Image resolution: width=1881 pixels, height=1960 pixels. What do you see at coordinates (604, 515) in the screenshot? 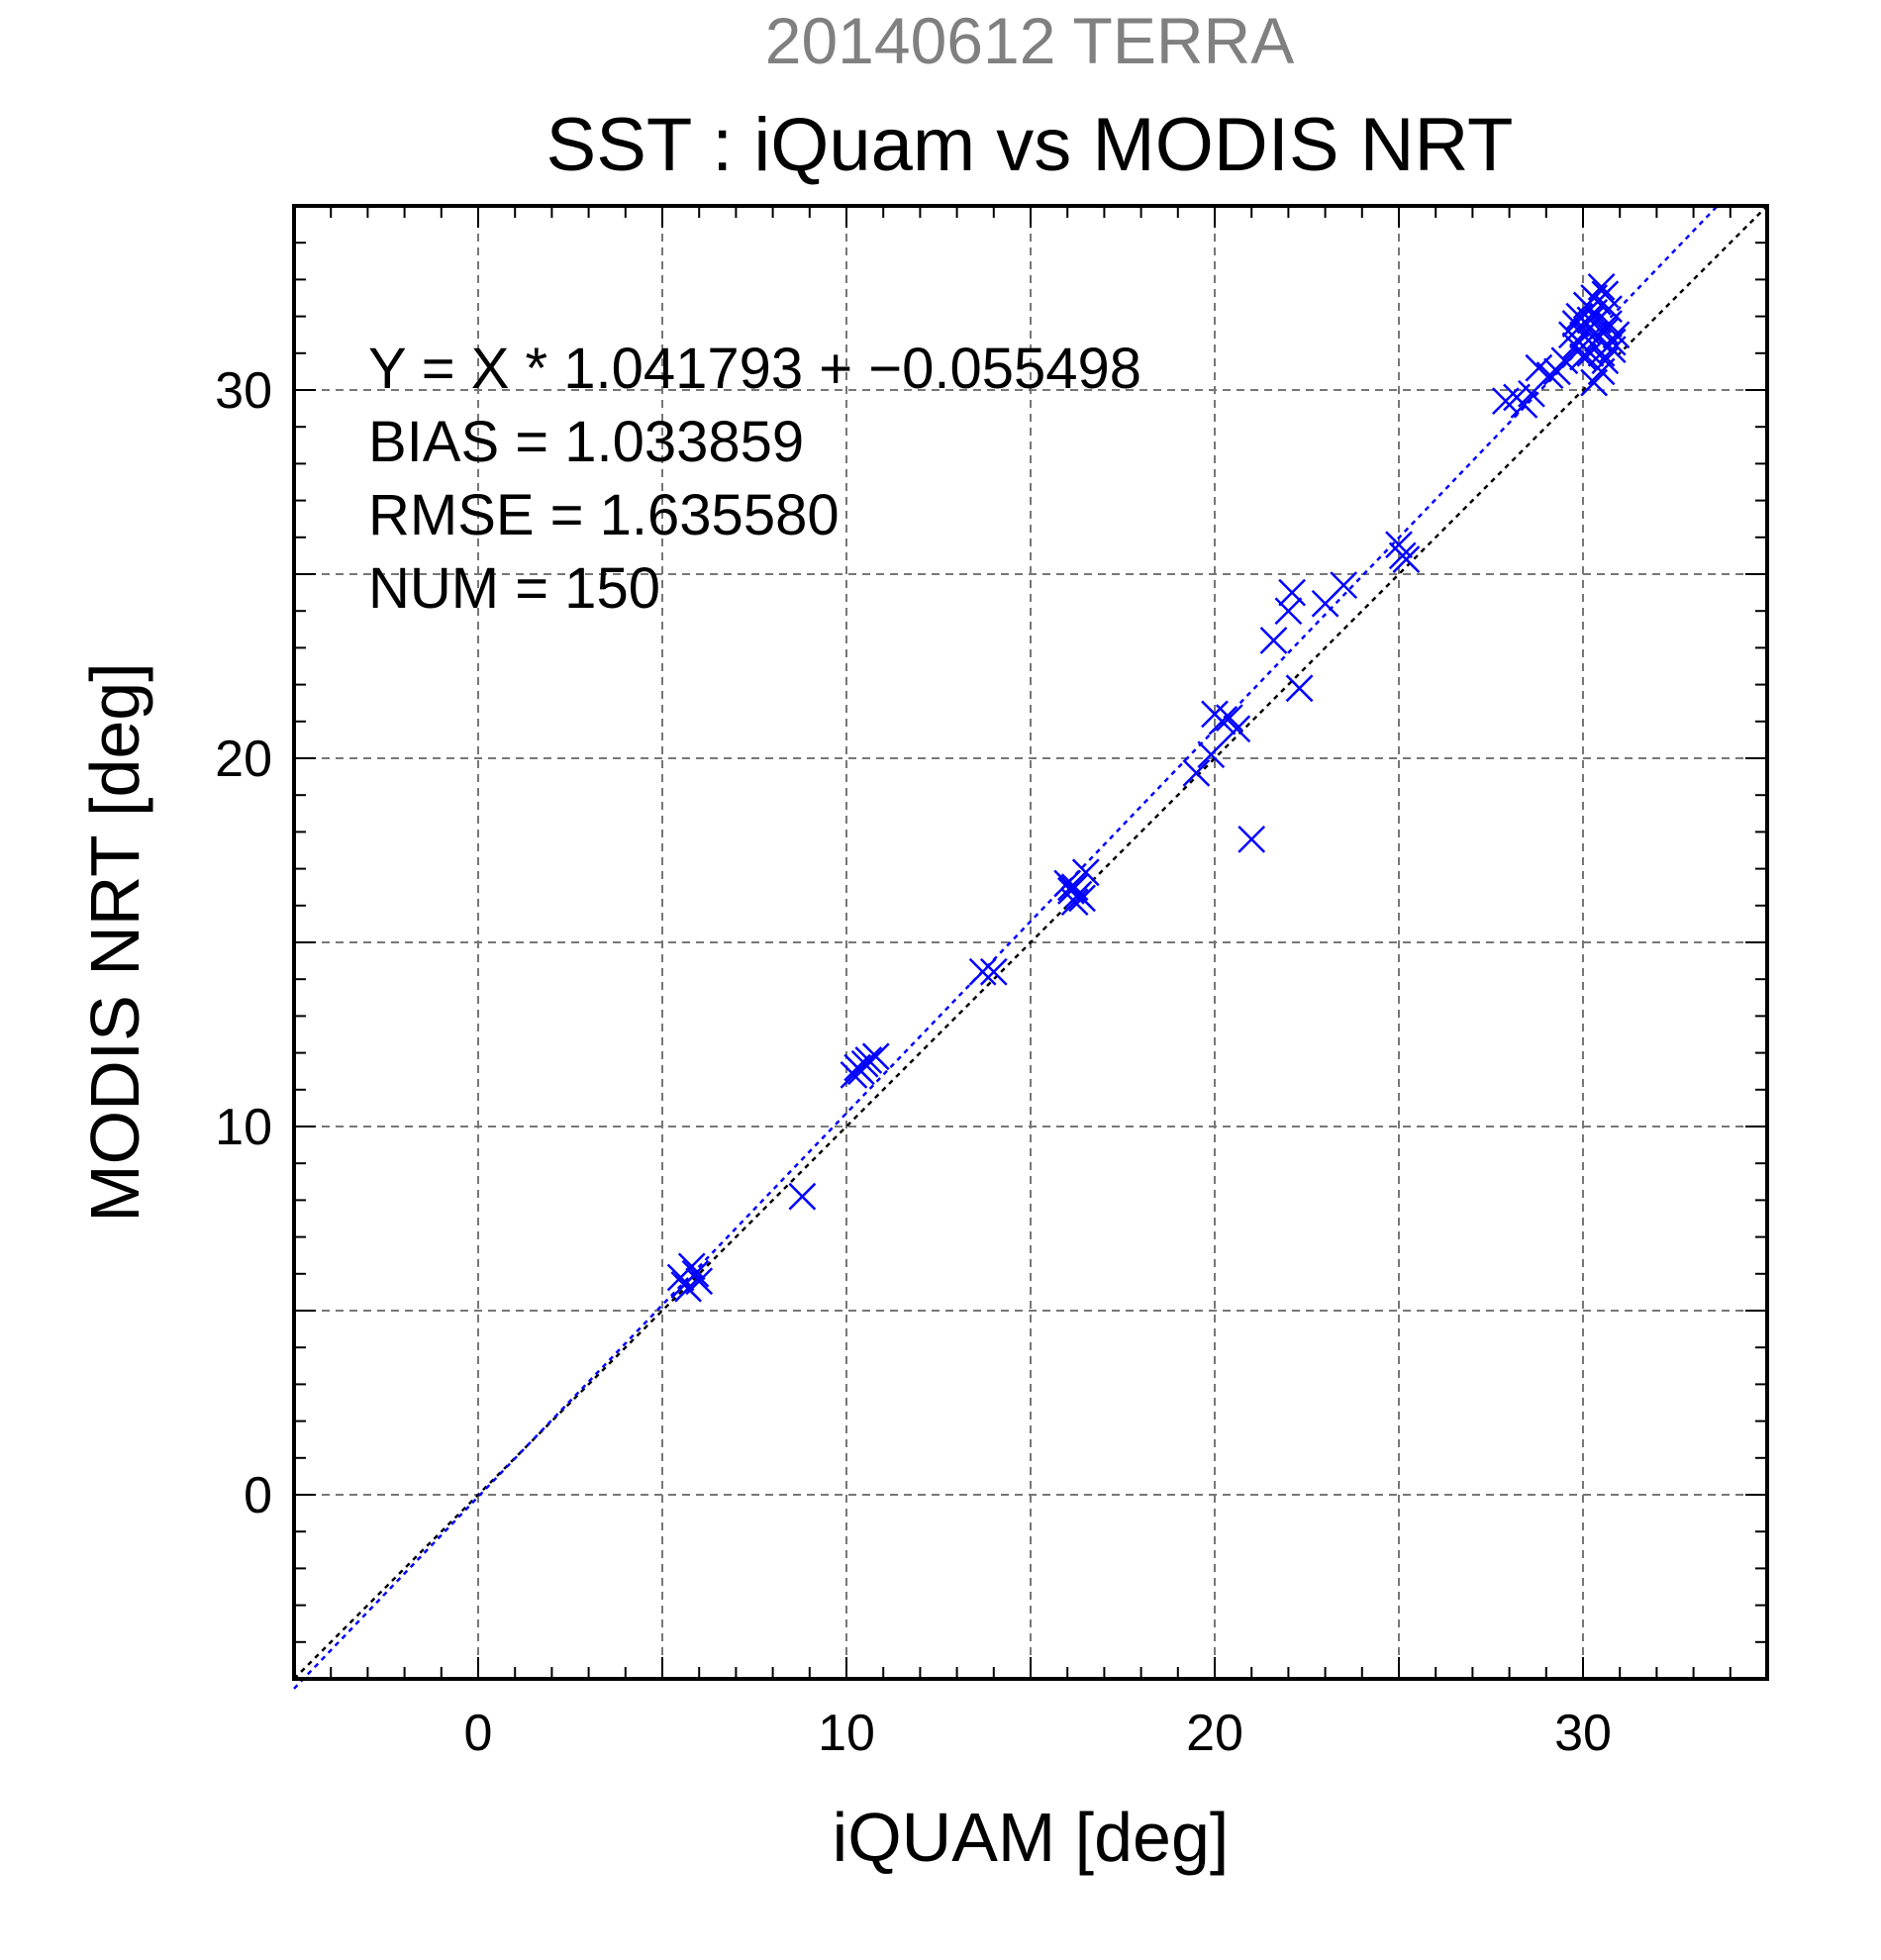
I see `stats-rmse: RMSE = 1.635580` at bounding box center [604, 515].